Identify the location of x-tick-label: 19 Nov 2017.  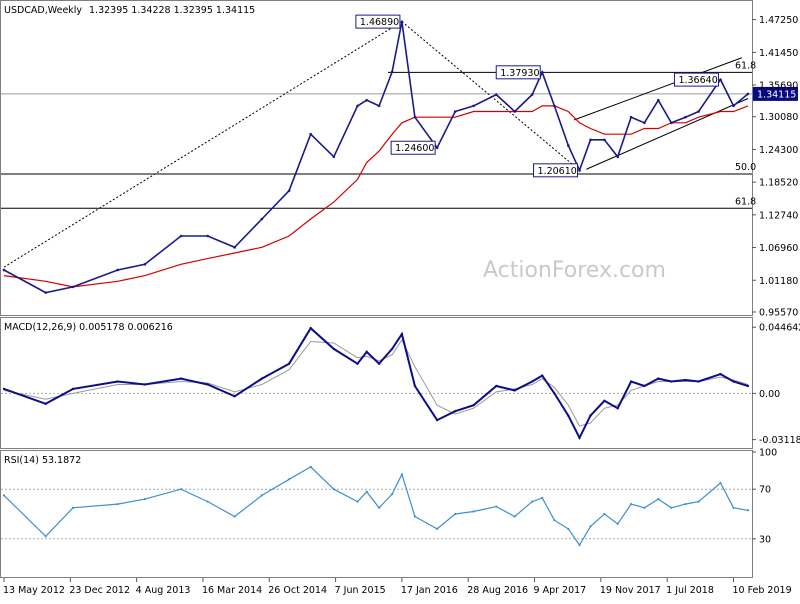
(630, 590).